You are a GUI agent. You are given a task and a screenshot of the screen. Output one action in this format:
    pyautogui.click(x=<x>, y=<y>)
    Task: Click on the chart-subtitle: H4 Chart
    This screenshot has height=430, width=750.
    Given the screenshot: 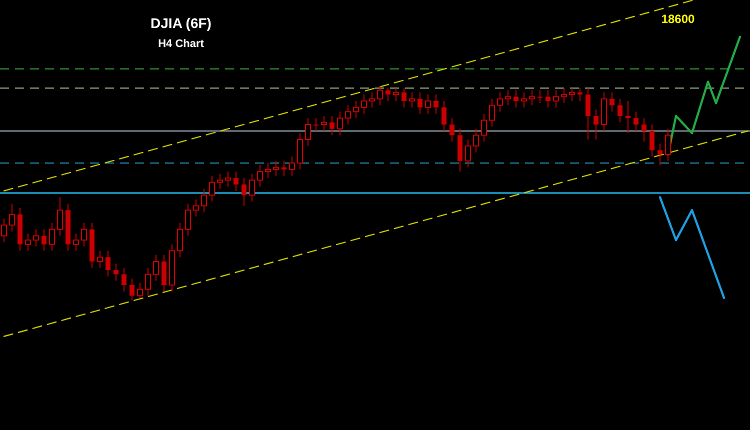 What is the action you would take?
    pyautogui.click(x=181, y=44)
    